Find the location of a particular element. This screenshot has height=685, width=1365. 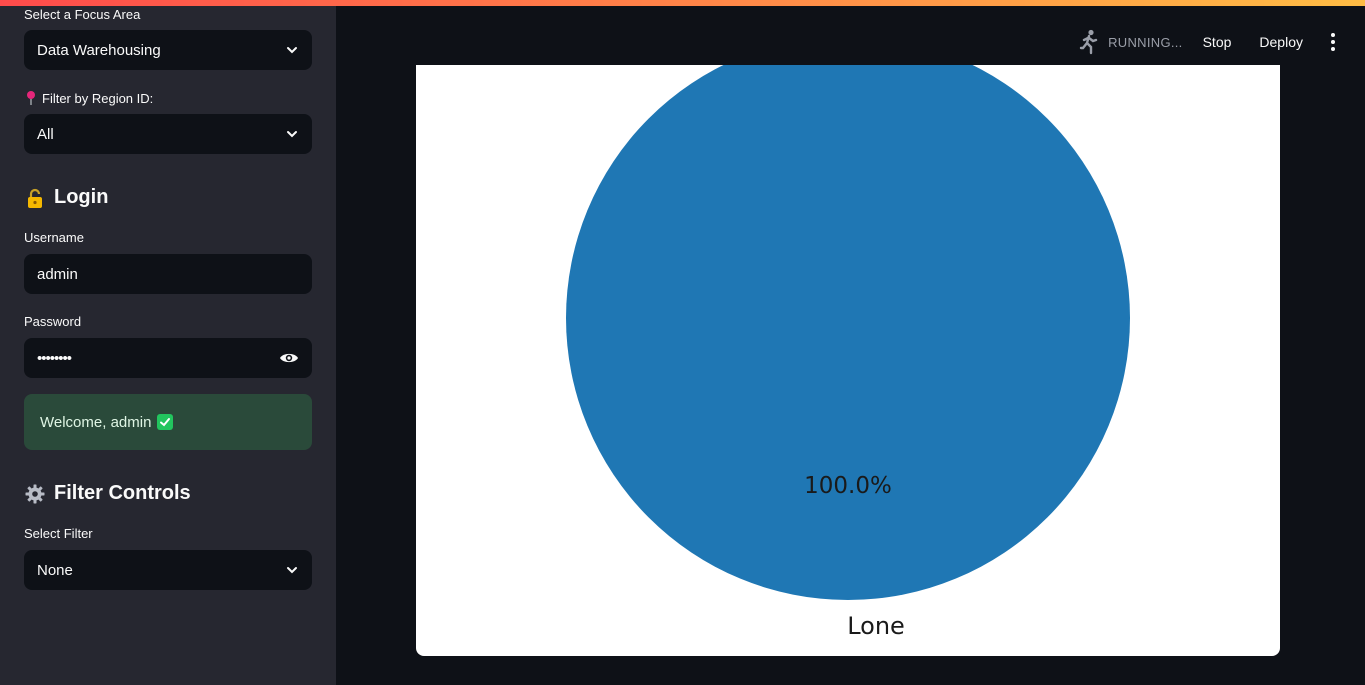

focus-area-value: Data Warehousing is located at coordinates (99, 50).